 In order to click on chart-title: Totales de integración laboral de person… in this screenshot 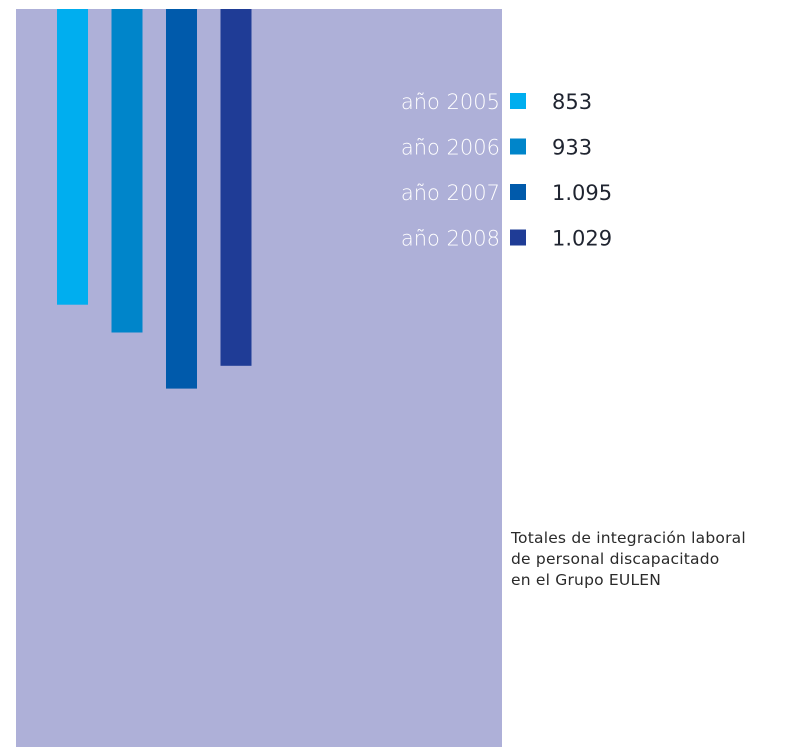, I will do `click(646, 559)`.